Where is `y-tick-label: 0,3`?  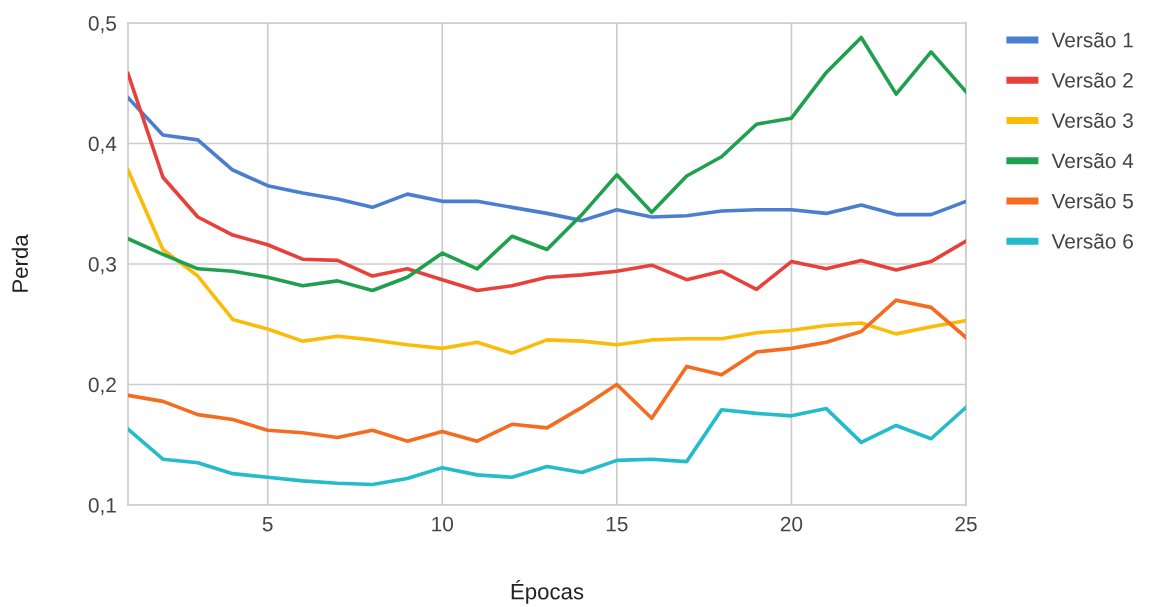 y-tick-label: 0,3 is located at coordinates (102, 266).